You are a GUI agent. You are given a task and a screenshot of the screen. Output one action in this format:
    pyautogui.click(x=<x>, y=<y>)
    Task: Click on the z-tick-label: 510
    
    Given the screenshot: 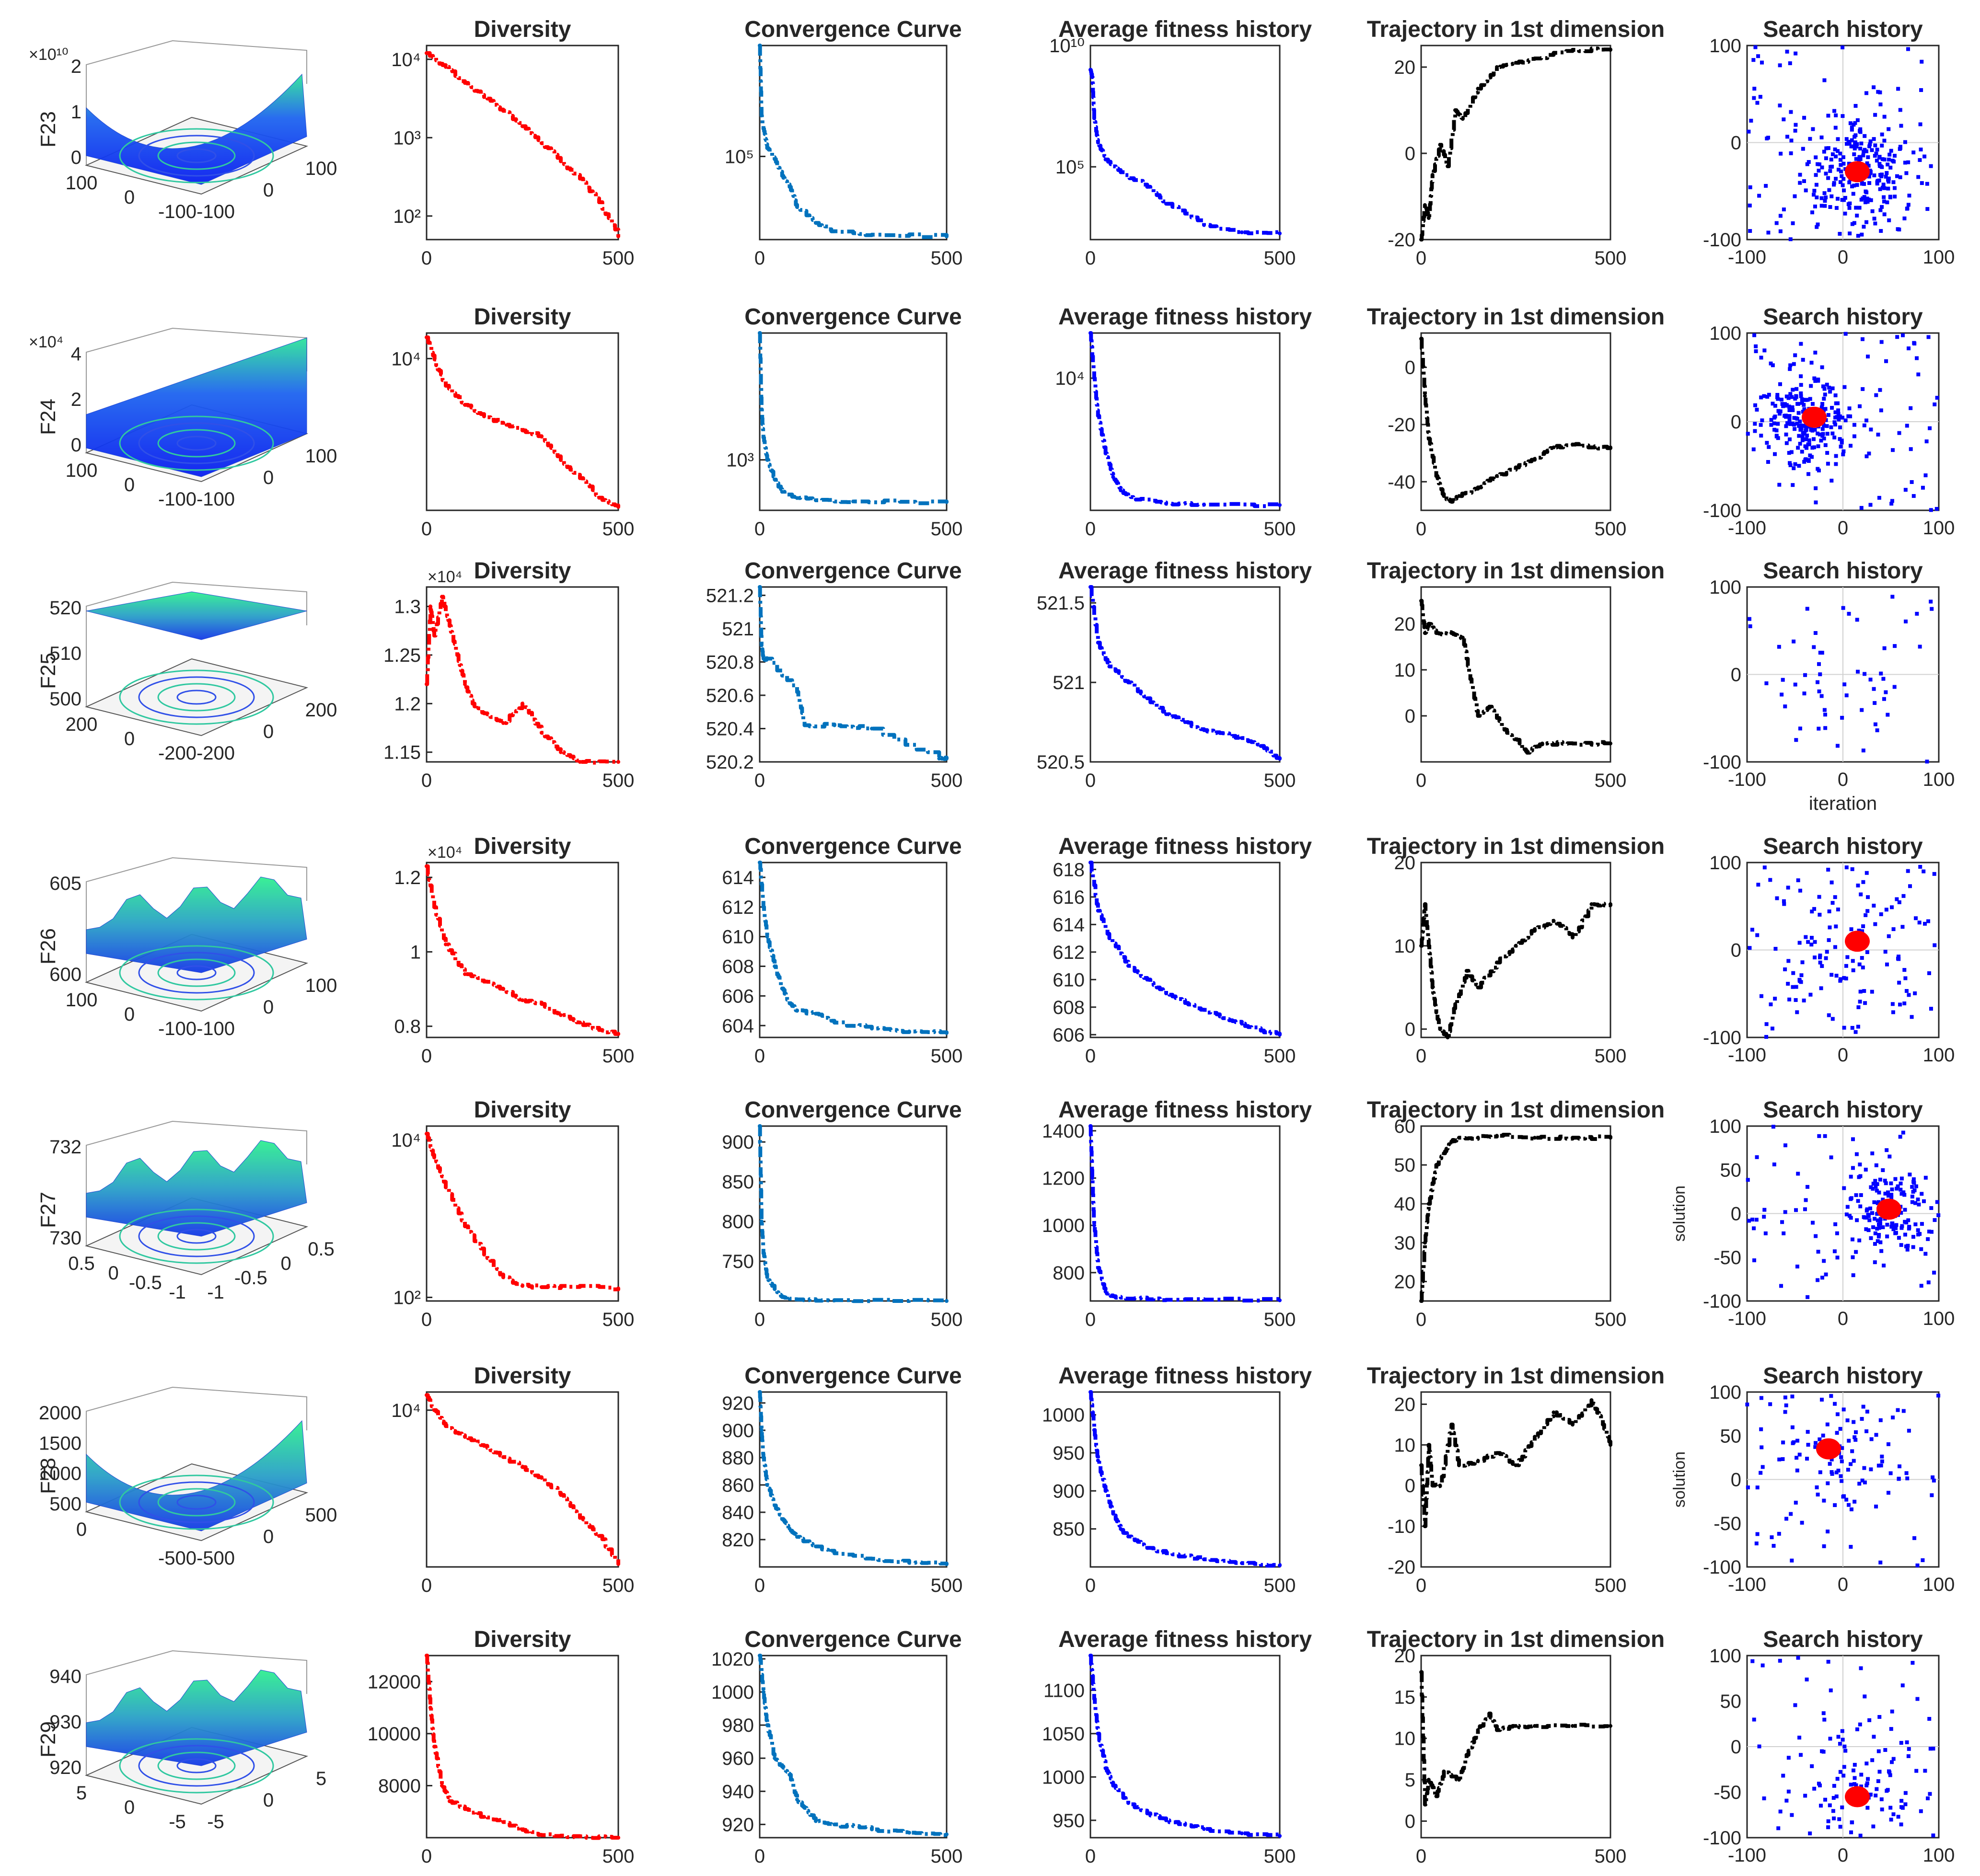 What is the action you would take?
    pyautogui.click(x=65, y=653)
    